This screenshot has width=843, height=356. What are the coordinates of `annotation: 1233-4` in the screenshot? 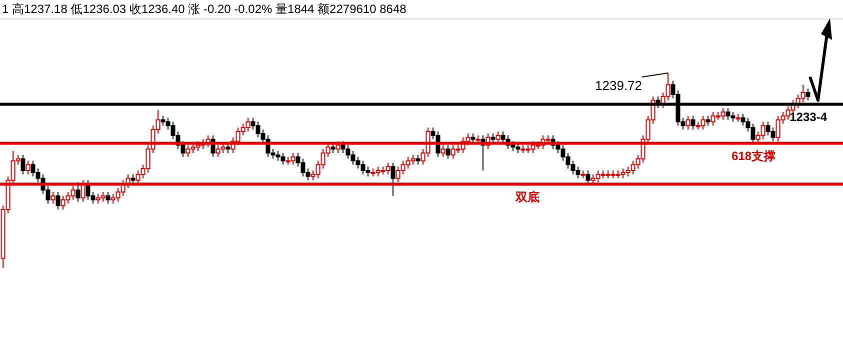 It's located at (809, 117).